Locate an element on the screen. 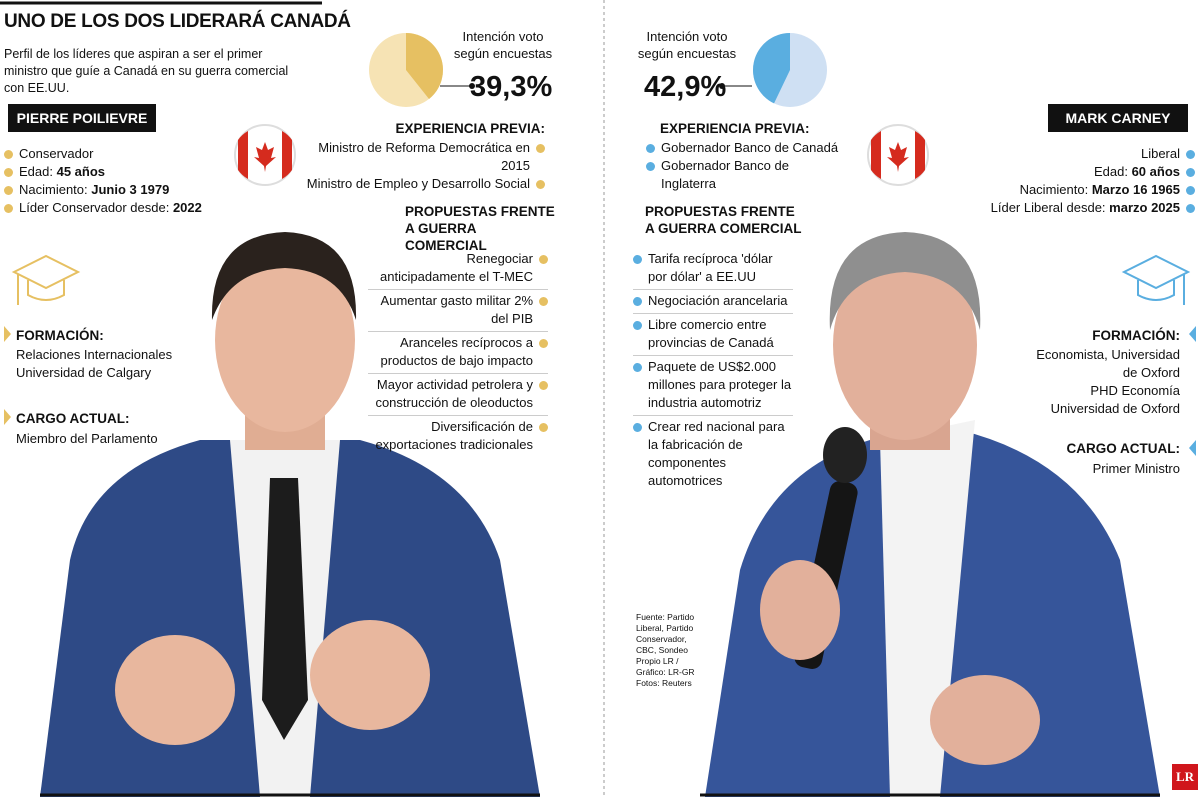  profile-label: Conservador is located at coordinates (56, 153).